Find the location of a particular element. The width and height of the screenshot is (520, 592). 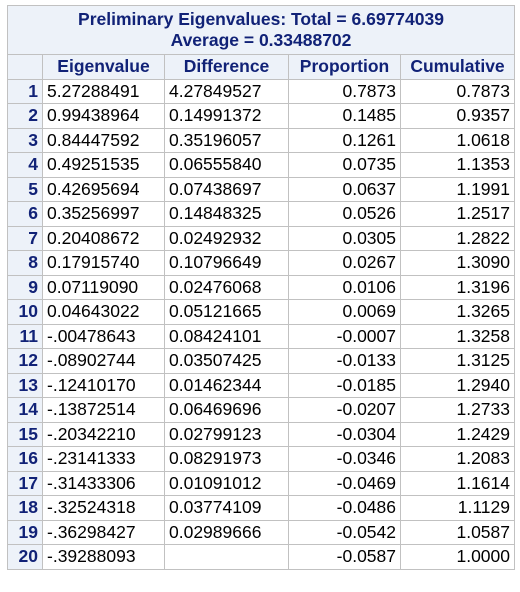

cumulative-cell: 1.3090 is located at coordinates (457, 263).